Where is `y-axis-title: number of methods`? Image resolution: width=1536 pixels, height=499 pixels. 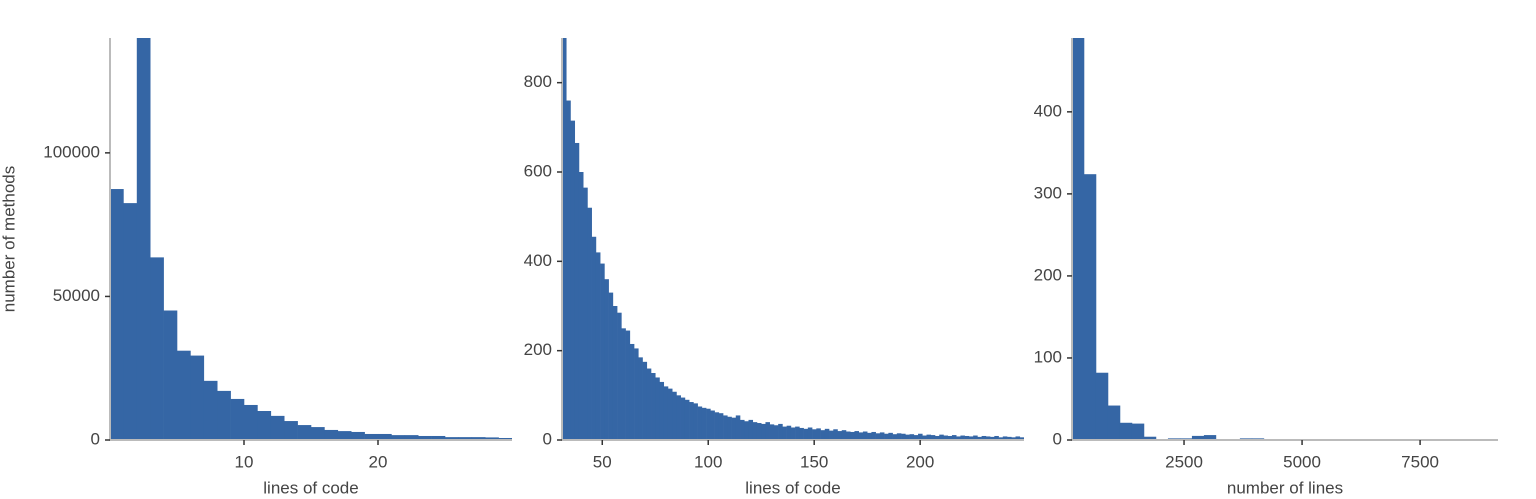 y-axis-title: number of methods is located at coordinates (9, 239).